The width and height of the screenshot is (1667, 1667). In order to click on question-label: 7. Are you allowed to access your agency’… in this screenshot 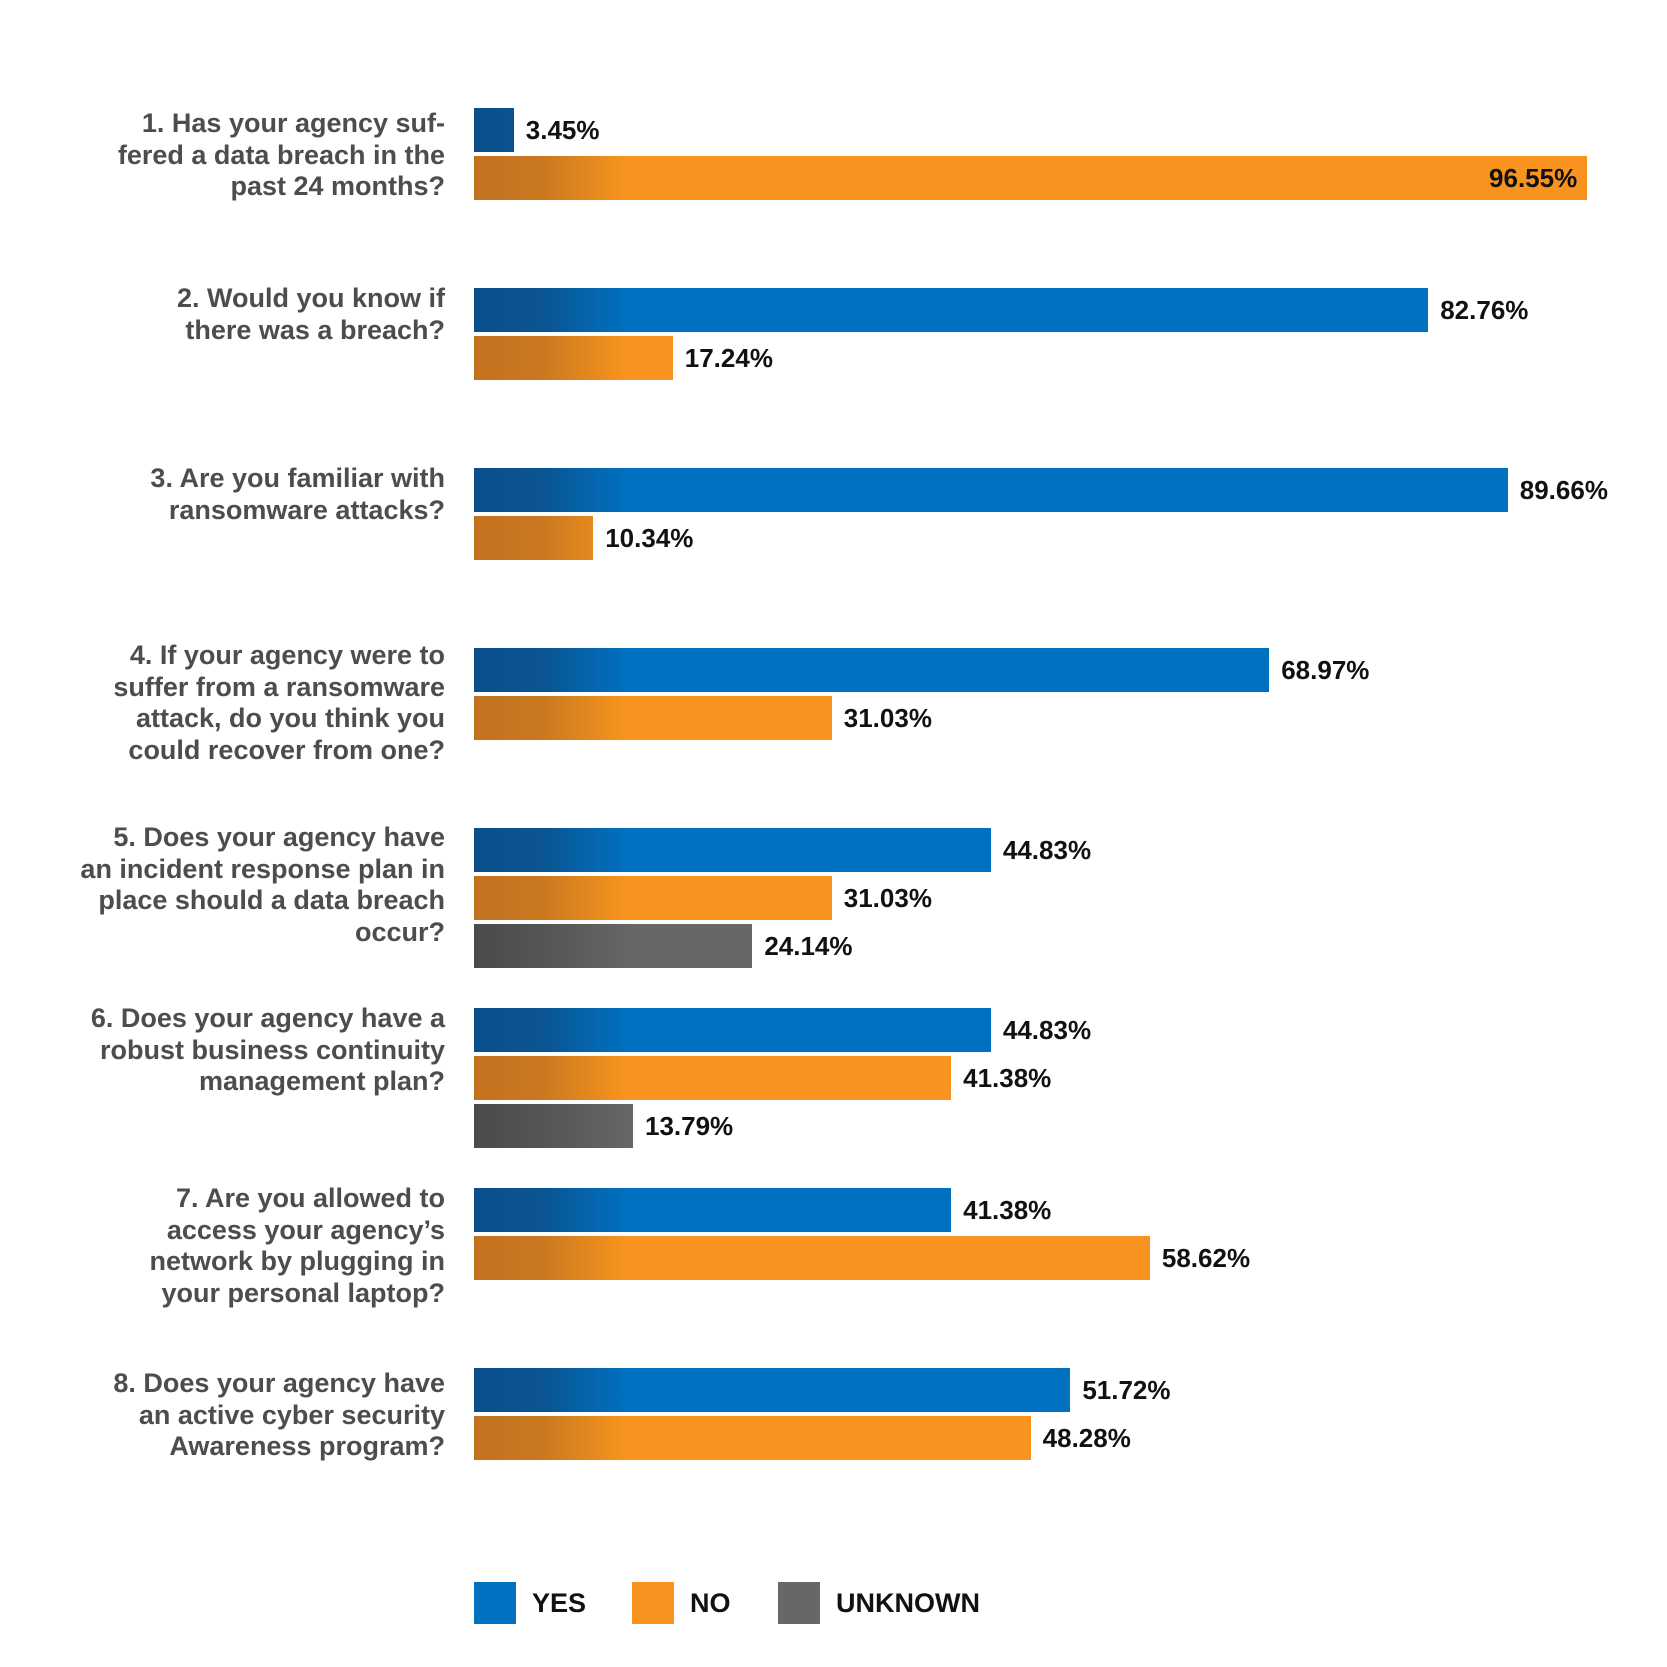, I will do `click(225, 1246)`.